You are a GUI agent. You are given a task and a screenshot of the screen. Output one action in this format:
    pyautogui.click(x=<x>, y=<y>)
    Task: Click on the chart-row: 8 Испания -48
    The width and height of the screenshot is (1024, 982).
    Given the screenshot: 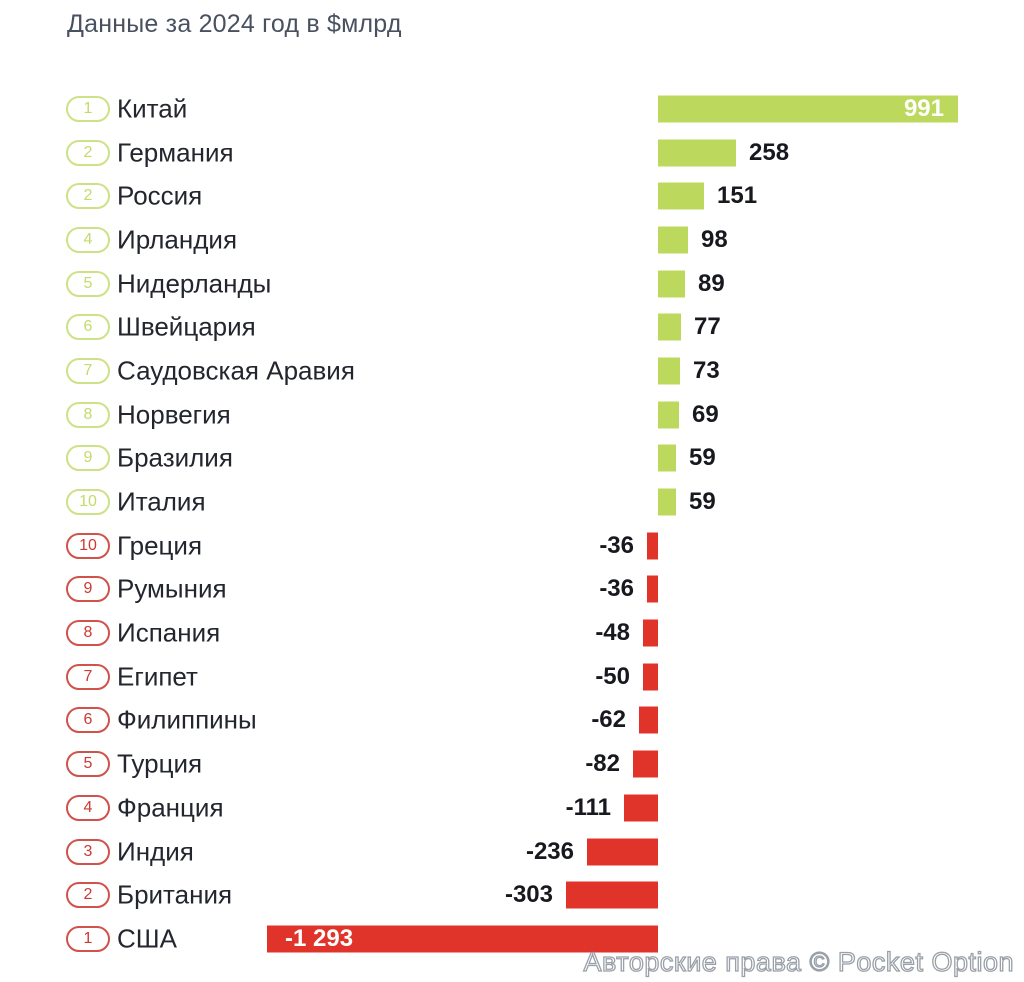 What is the action you would take?
    pyautogui.click(x=512, y=633)
    